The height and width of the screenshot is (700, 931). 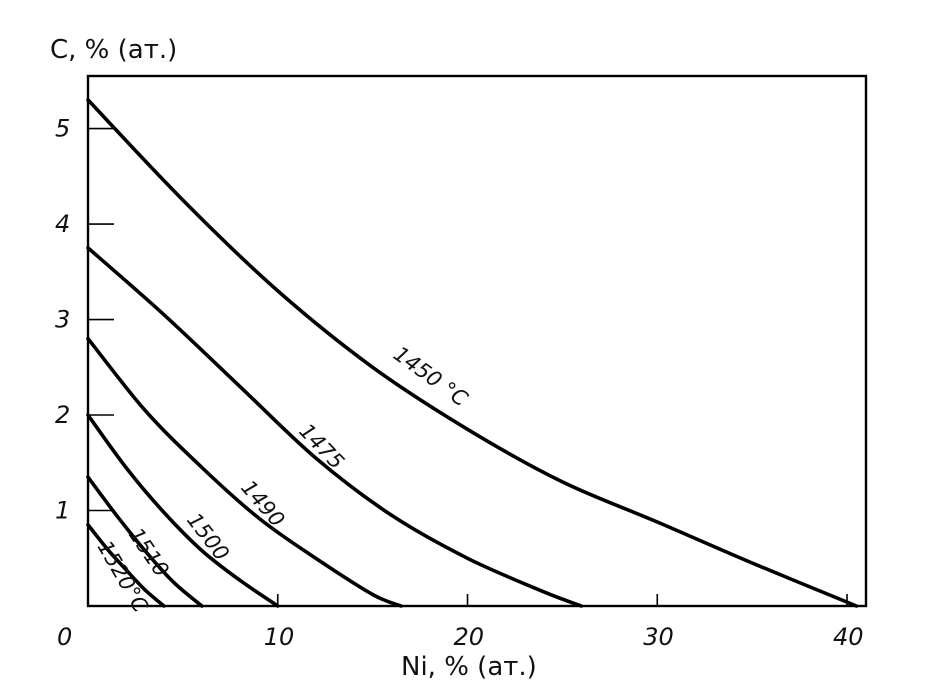 What do you see at coordinates (848, 637) in the screenshot?
I see `x-tick-label-40: 40` at bounding box center [848, 637].